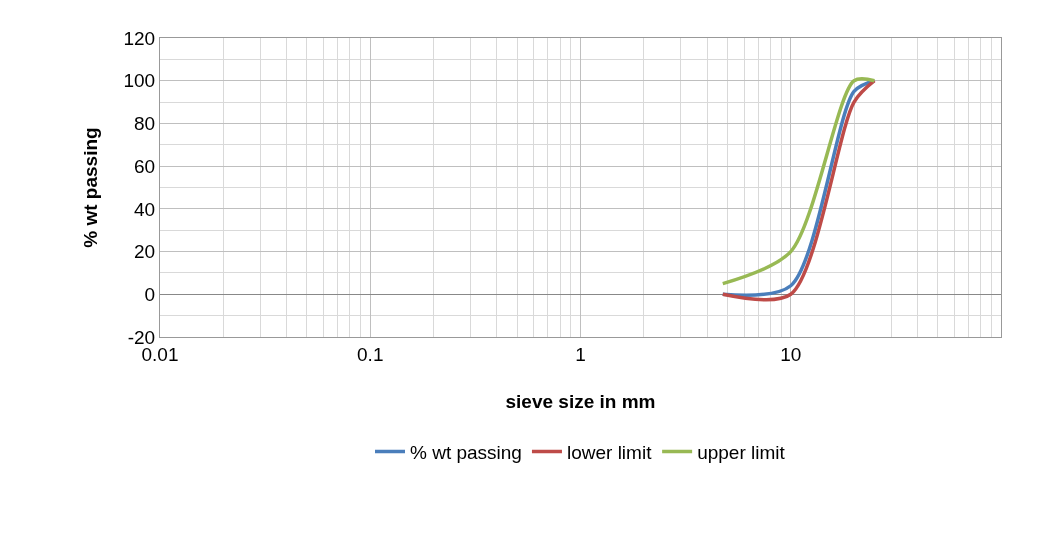 Image resolution: width=1043 pixels, height=537 pixels. What do you see at coordinates (580, 401) in the screenshot?
I see `x-axis-title: sieve size in mm` at bounding box center [580, 401].